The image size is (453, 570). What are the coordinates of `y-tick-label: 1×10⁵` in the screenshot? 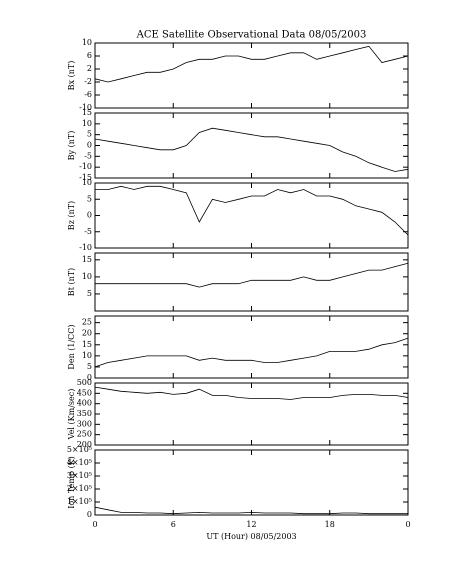 It's located at (79, 501).